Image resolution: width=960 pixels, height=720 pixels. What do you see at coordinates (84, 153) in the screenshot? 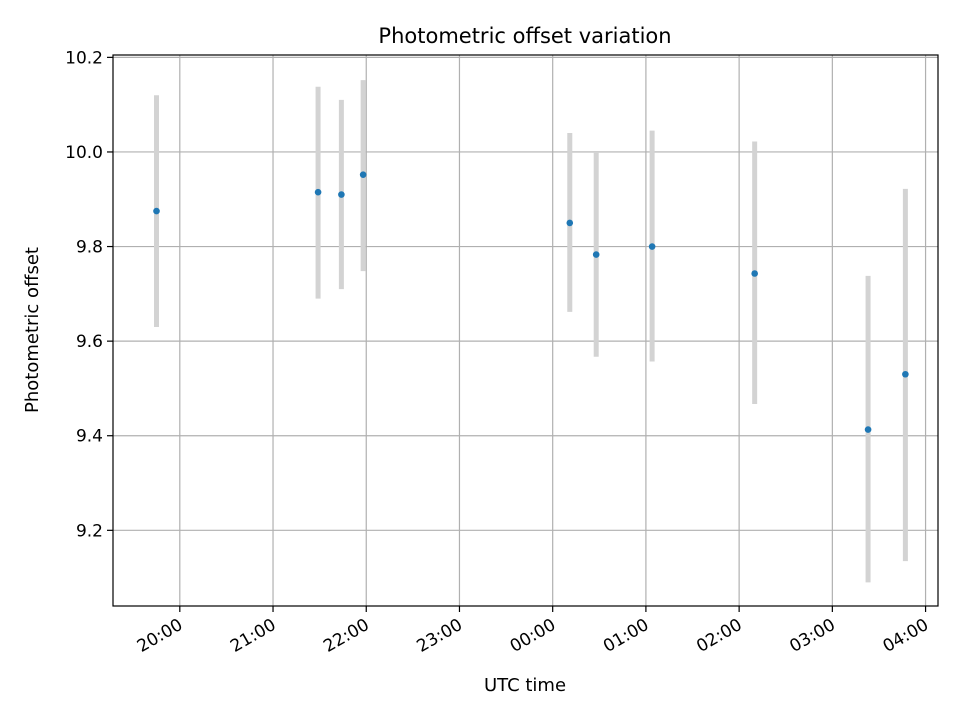
I see `y-tick-label: 10.0` at bounding box center [84, 153].